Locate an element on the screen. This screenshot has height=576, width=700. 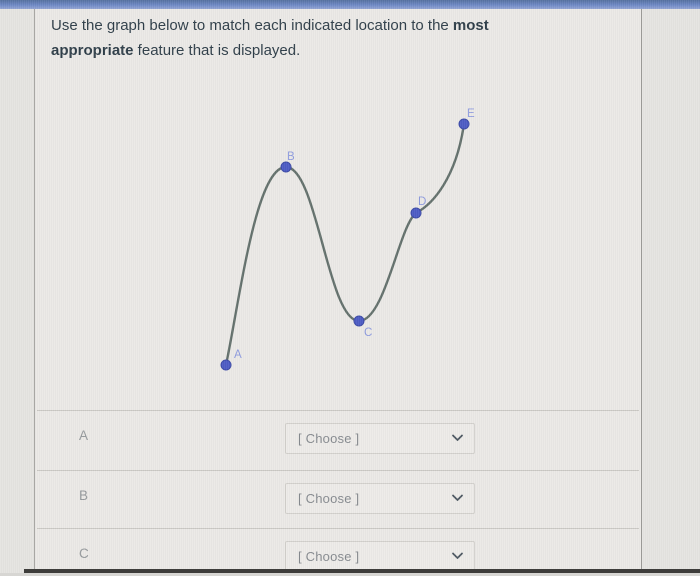
choose-dropdown-a: [ Choose ] is located at coordinates (380, 438).